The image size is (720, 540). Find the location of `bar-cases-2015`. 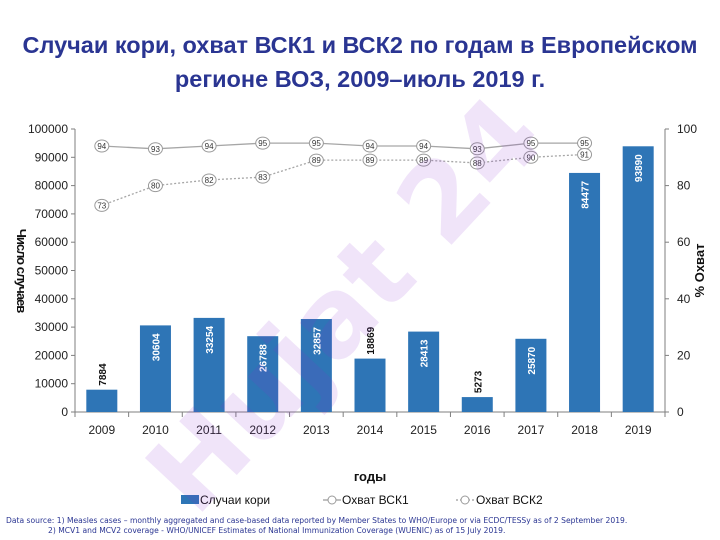

bar-cases-2015 is located at coordinates (424, 371).